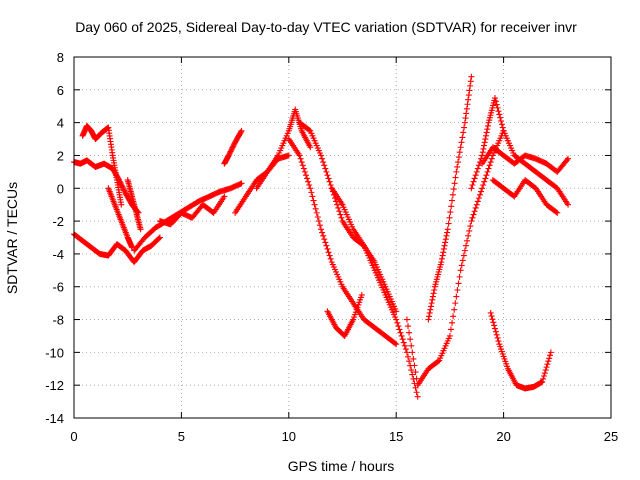 The height and width of the screenshot is (480, 640). I want to click on y-tick-label: 0, so click(60, 188).